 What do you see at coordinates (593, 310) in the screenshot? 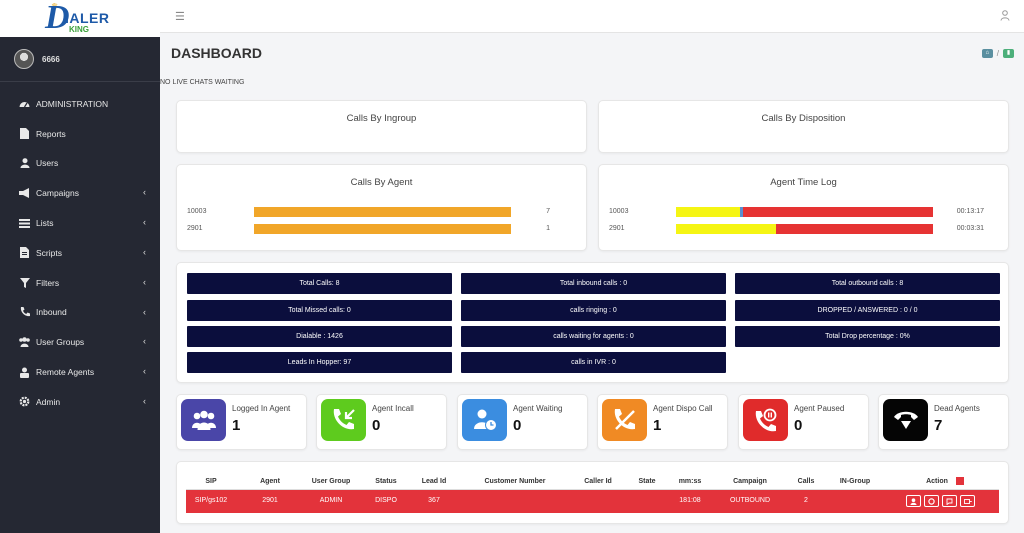
I see `stat-box: calls ringing : 0` at bounding box center [593, 310].